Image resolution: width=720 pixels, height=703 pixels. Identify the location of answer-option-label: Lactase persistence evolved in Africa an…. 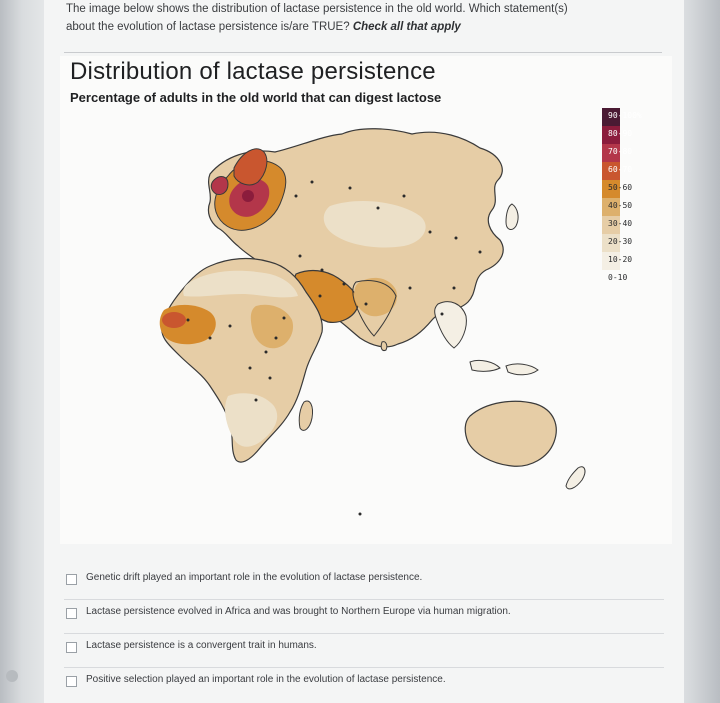
(298, 611).